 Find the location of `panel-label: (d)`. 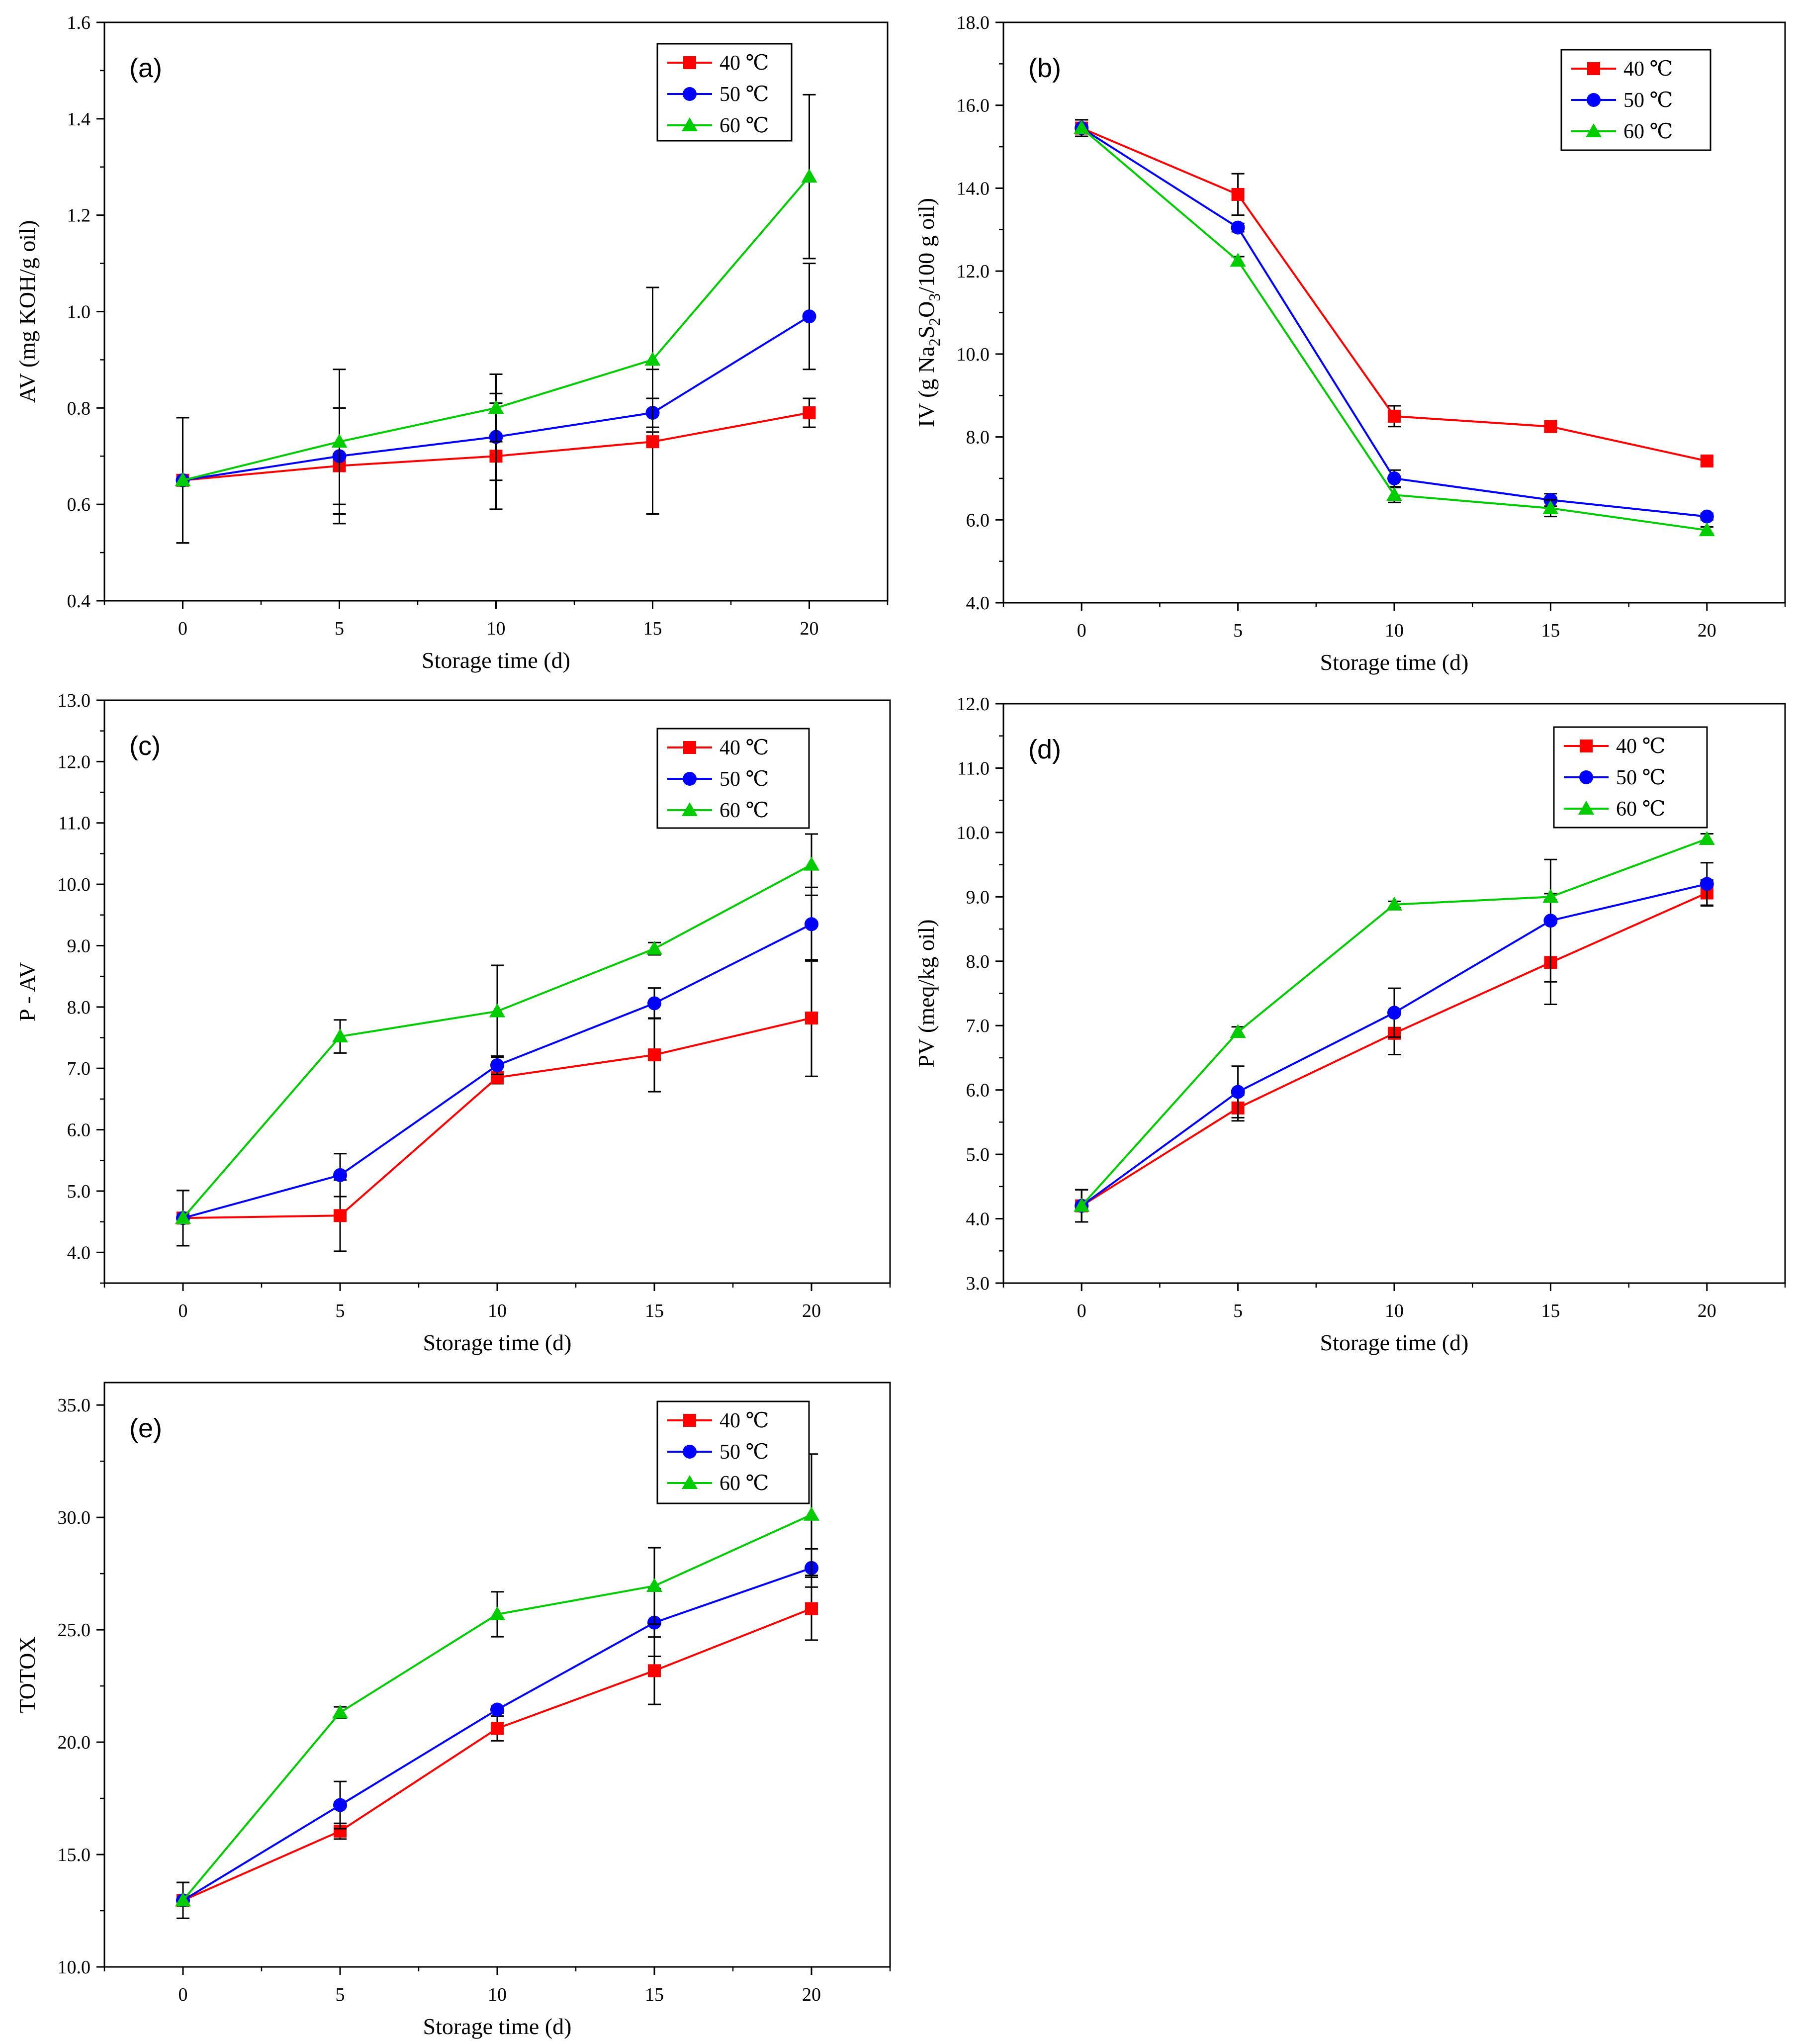

panel-label: (d) is located at coordinates (1044, 750).